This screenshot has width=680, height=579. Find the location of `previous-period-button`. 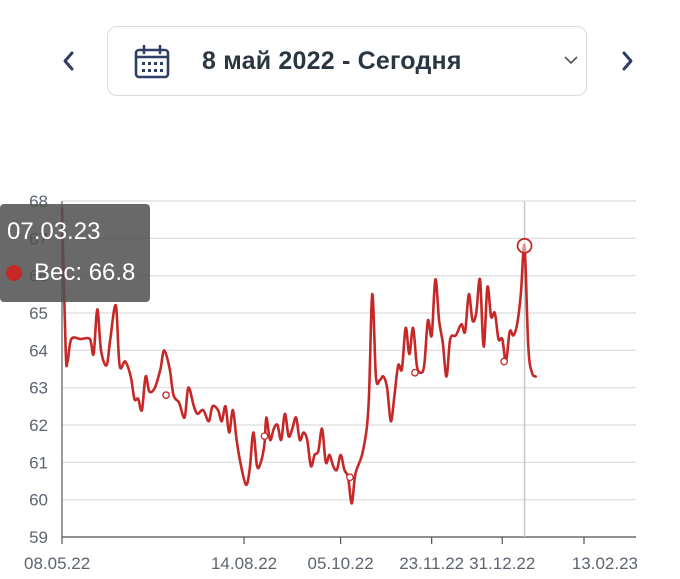

previous-period-button is located at coordinates (69, 61).